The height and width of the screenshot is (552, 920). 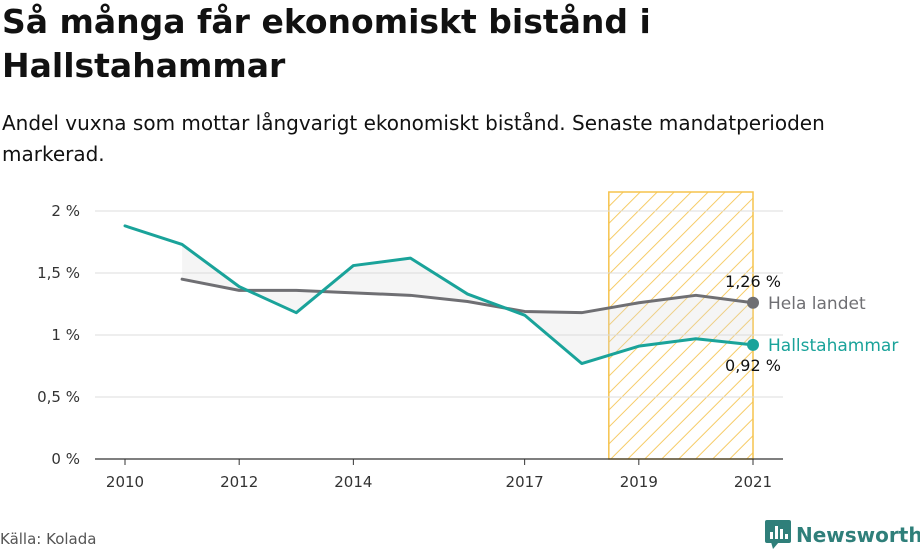 What do you see at coordinates (753, 365) in the screenshot?
I see `value-label-hallstahammar: 0,92 %` at bounding box center [753, 365].